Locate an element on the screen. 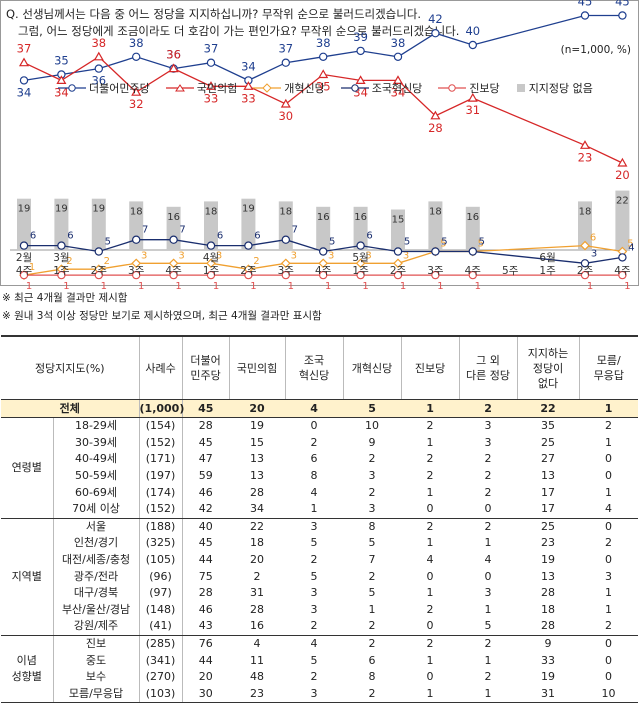 The image size is (641, 724). no-party-bar-label: 16 is located at coordinates (472, 217).